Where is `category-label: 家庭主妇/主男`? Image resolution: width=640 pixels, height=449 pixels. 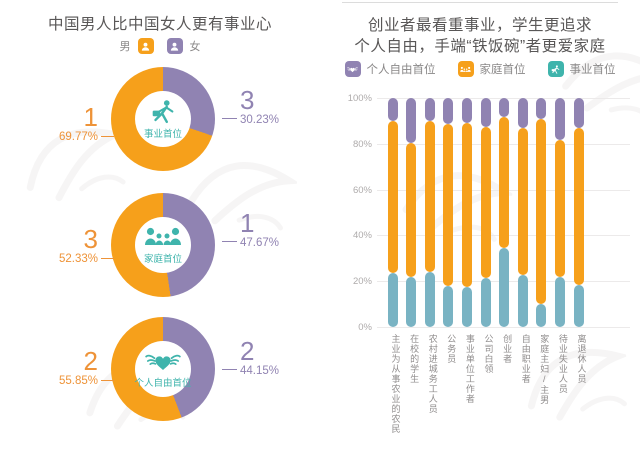 category-label: 家庭主妇/主男 is located at coordinates (544, 369).